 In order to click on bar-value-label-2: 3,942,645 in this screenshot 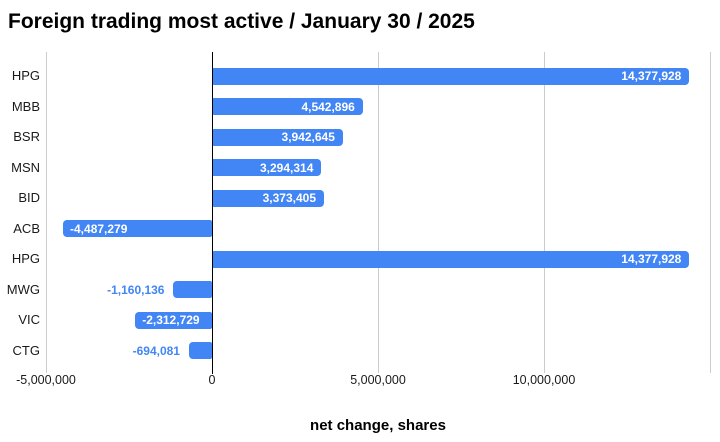, I will do `click(308, 137)`.